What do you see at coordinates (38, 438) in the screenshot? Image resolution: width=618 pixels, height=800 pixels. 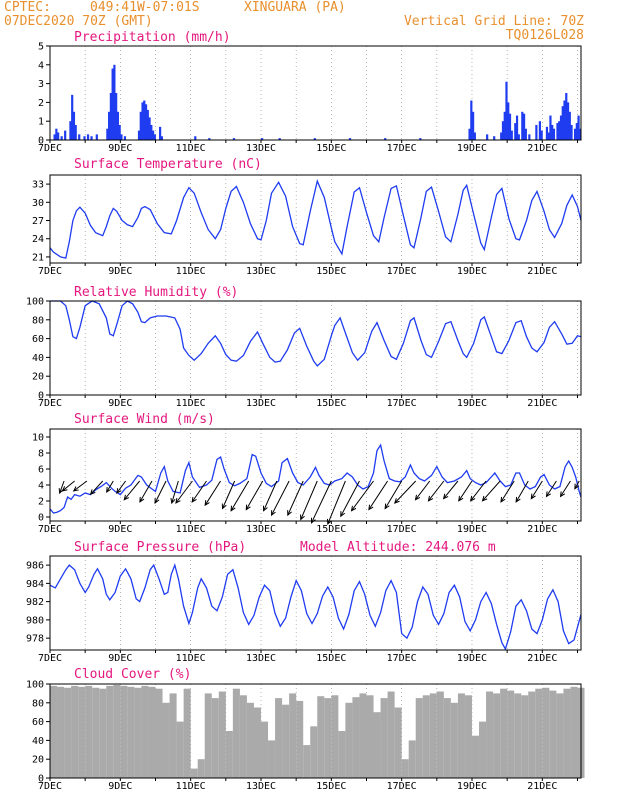 I see `y-tick-label: 10` at bounding box center [38, 438].